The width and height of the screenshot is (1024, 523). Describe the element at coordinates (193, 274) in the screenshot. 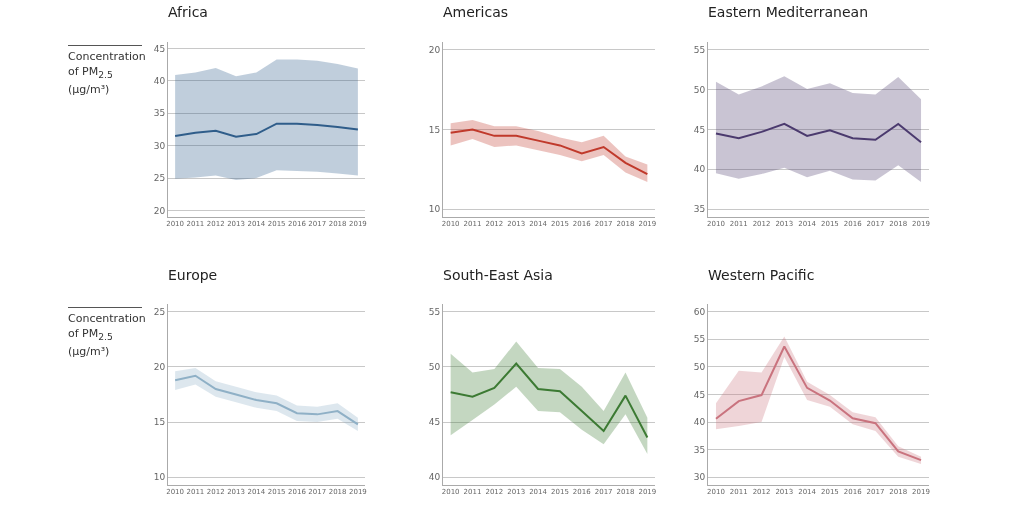

I see `chart-title: Europe` at that location.